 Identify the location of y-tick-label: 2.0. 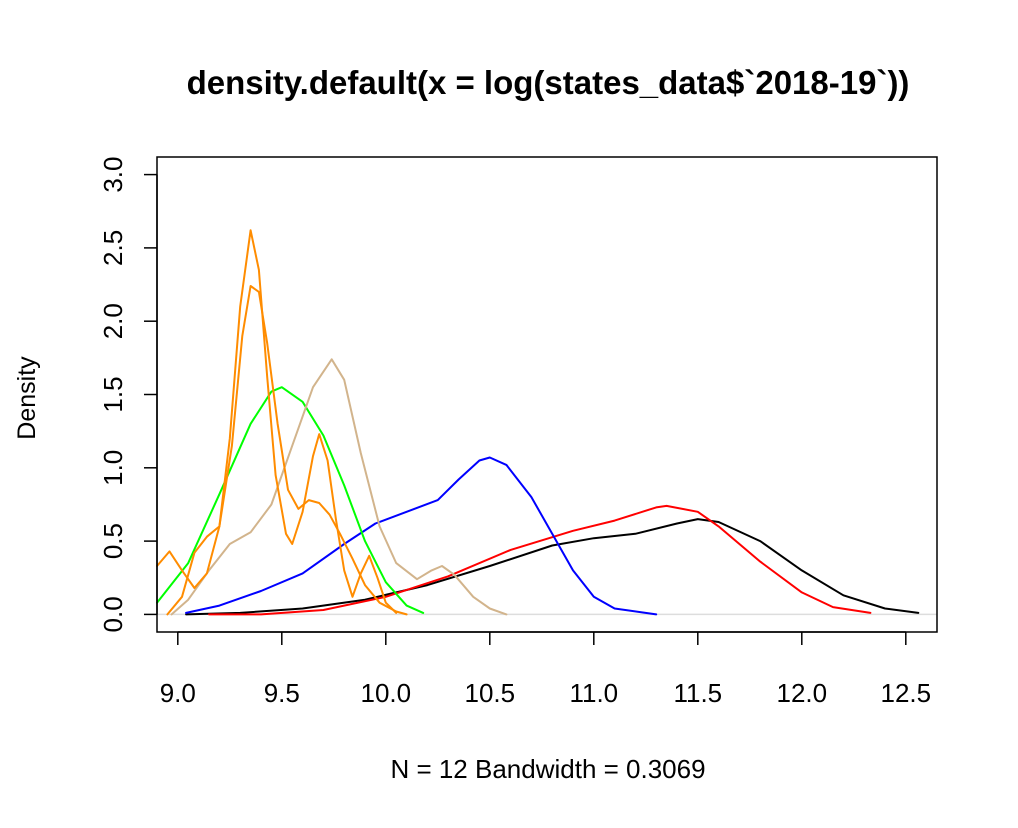
(113, 321).